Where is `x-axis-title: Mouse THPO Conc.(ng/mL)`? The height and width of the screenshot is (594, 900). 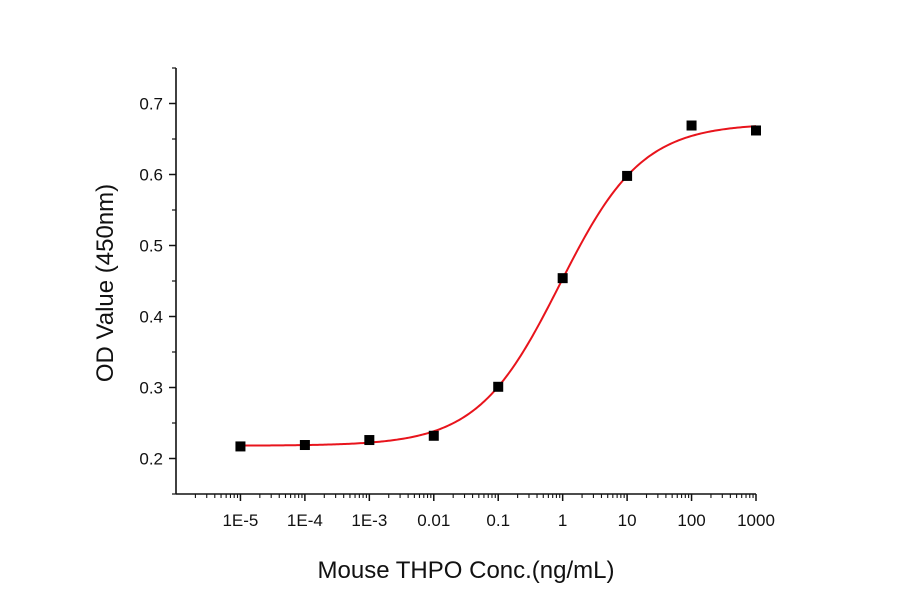
x-axis-title: Mouse THPO Conc.(ng/mL) is located at coordinates (466, 570).